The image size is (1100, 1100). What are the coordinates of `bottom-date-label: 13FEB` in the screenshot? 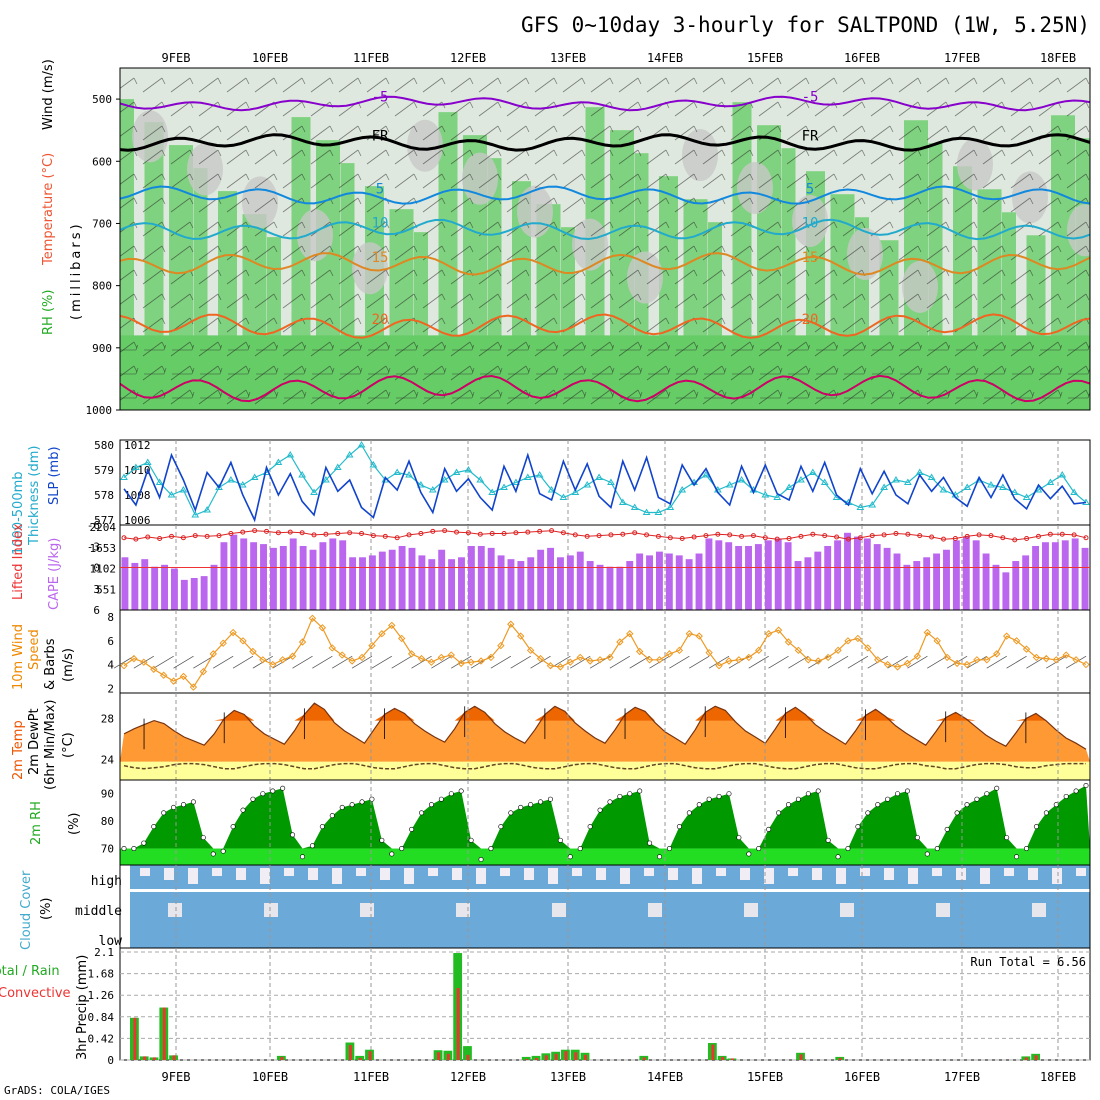 It's located at (568, 1077).